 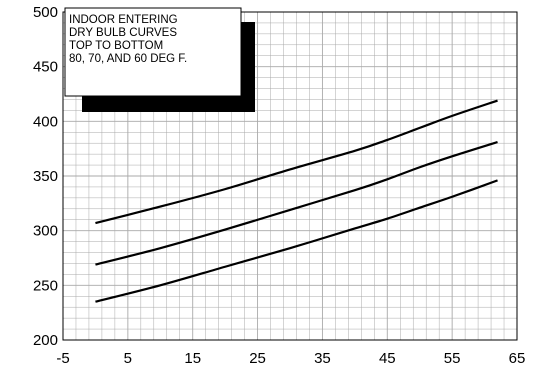 I want to click on y-axis-ticks: 200 250 300 350 400 450 500, so click(x=45, y=176).